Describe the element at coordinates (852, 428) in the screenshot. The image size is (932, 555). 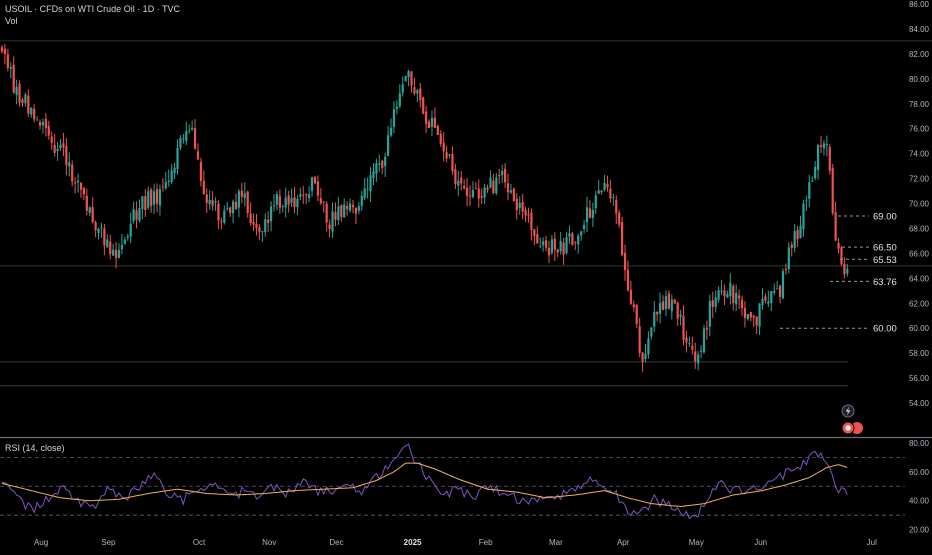
I see `event-flag-icon` at that location.